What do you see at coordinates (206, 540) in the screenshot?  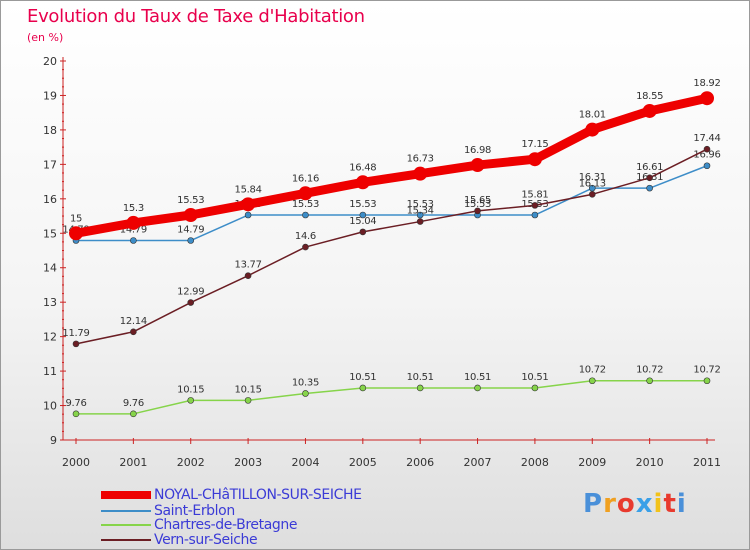 I see `legend-label-vern: Vern-sur-Seiche` at bounding box center [206, 540].